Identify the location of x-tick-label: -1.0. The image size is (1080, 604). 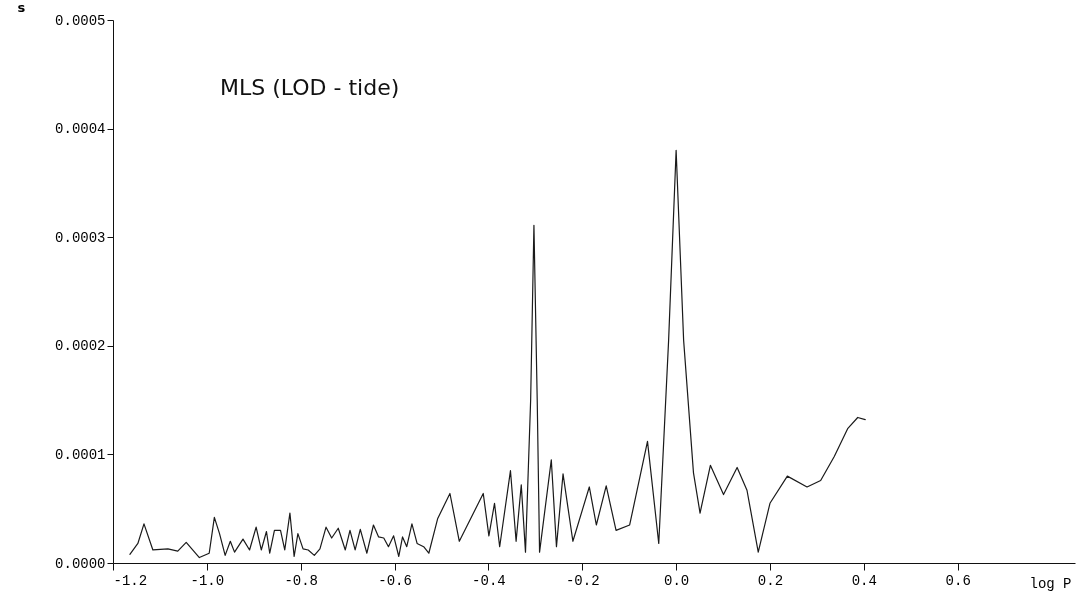
(207, 580).